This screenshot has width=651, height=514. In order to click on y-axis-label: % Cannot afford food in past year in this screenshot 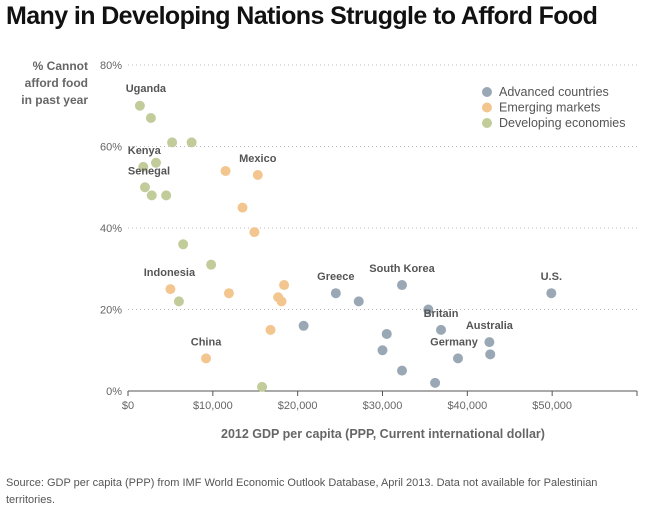, I will do `click(54, 83)`.